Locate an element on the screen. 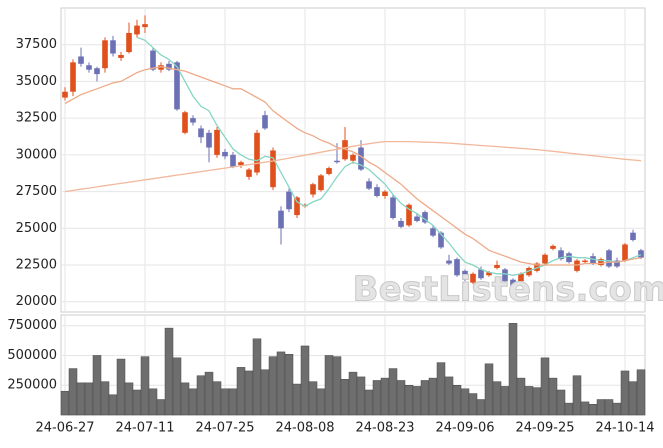  watermark: BestListens.com is located at coordinates (508, 290).